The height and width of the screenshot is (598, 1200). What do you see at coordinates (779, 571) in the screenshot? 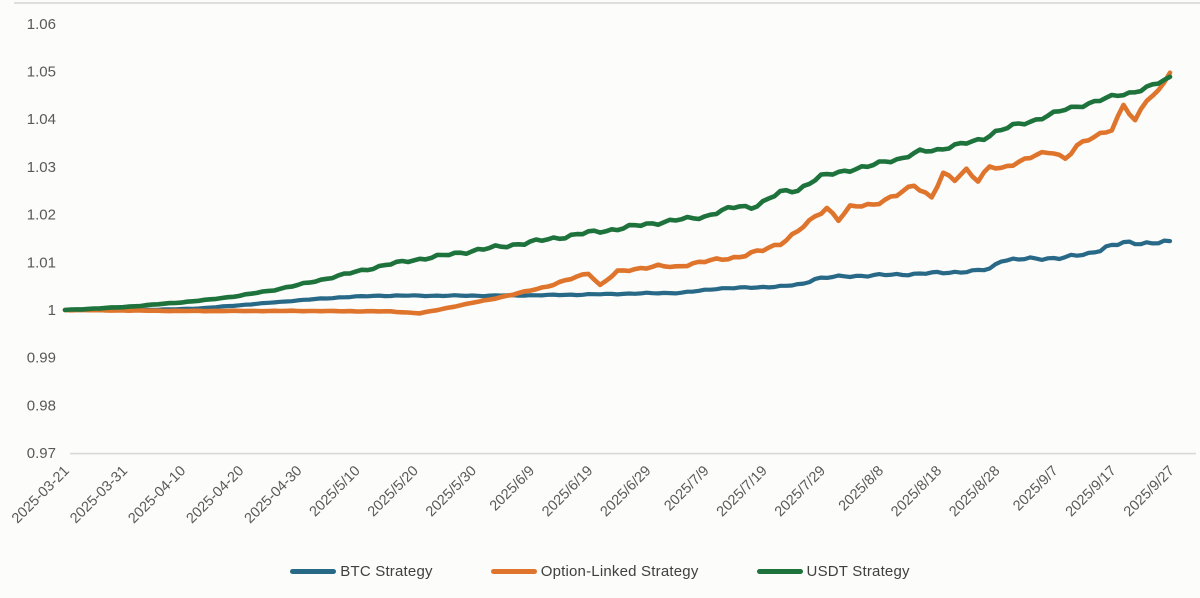
I see `usdt-strategy-swatch-icon` at bounding box center [779, 571].